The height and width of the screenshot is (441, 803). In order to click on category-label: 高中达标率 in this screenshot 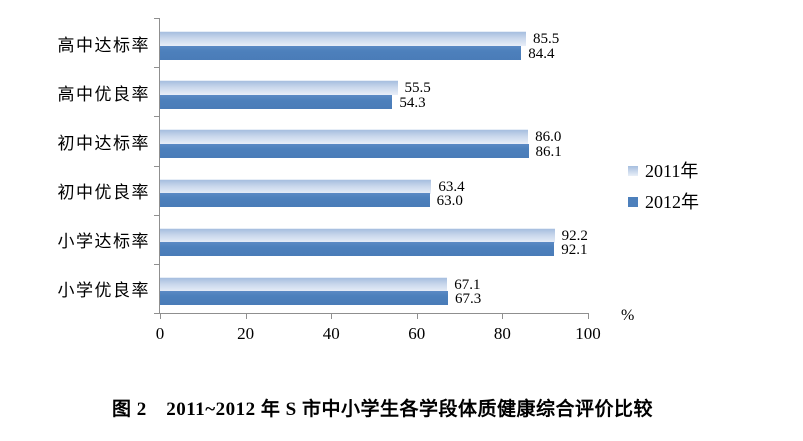, I will do `click(103, 45)`.